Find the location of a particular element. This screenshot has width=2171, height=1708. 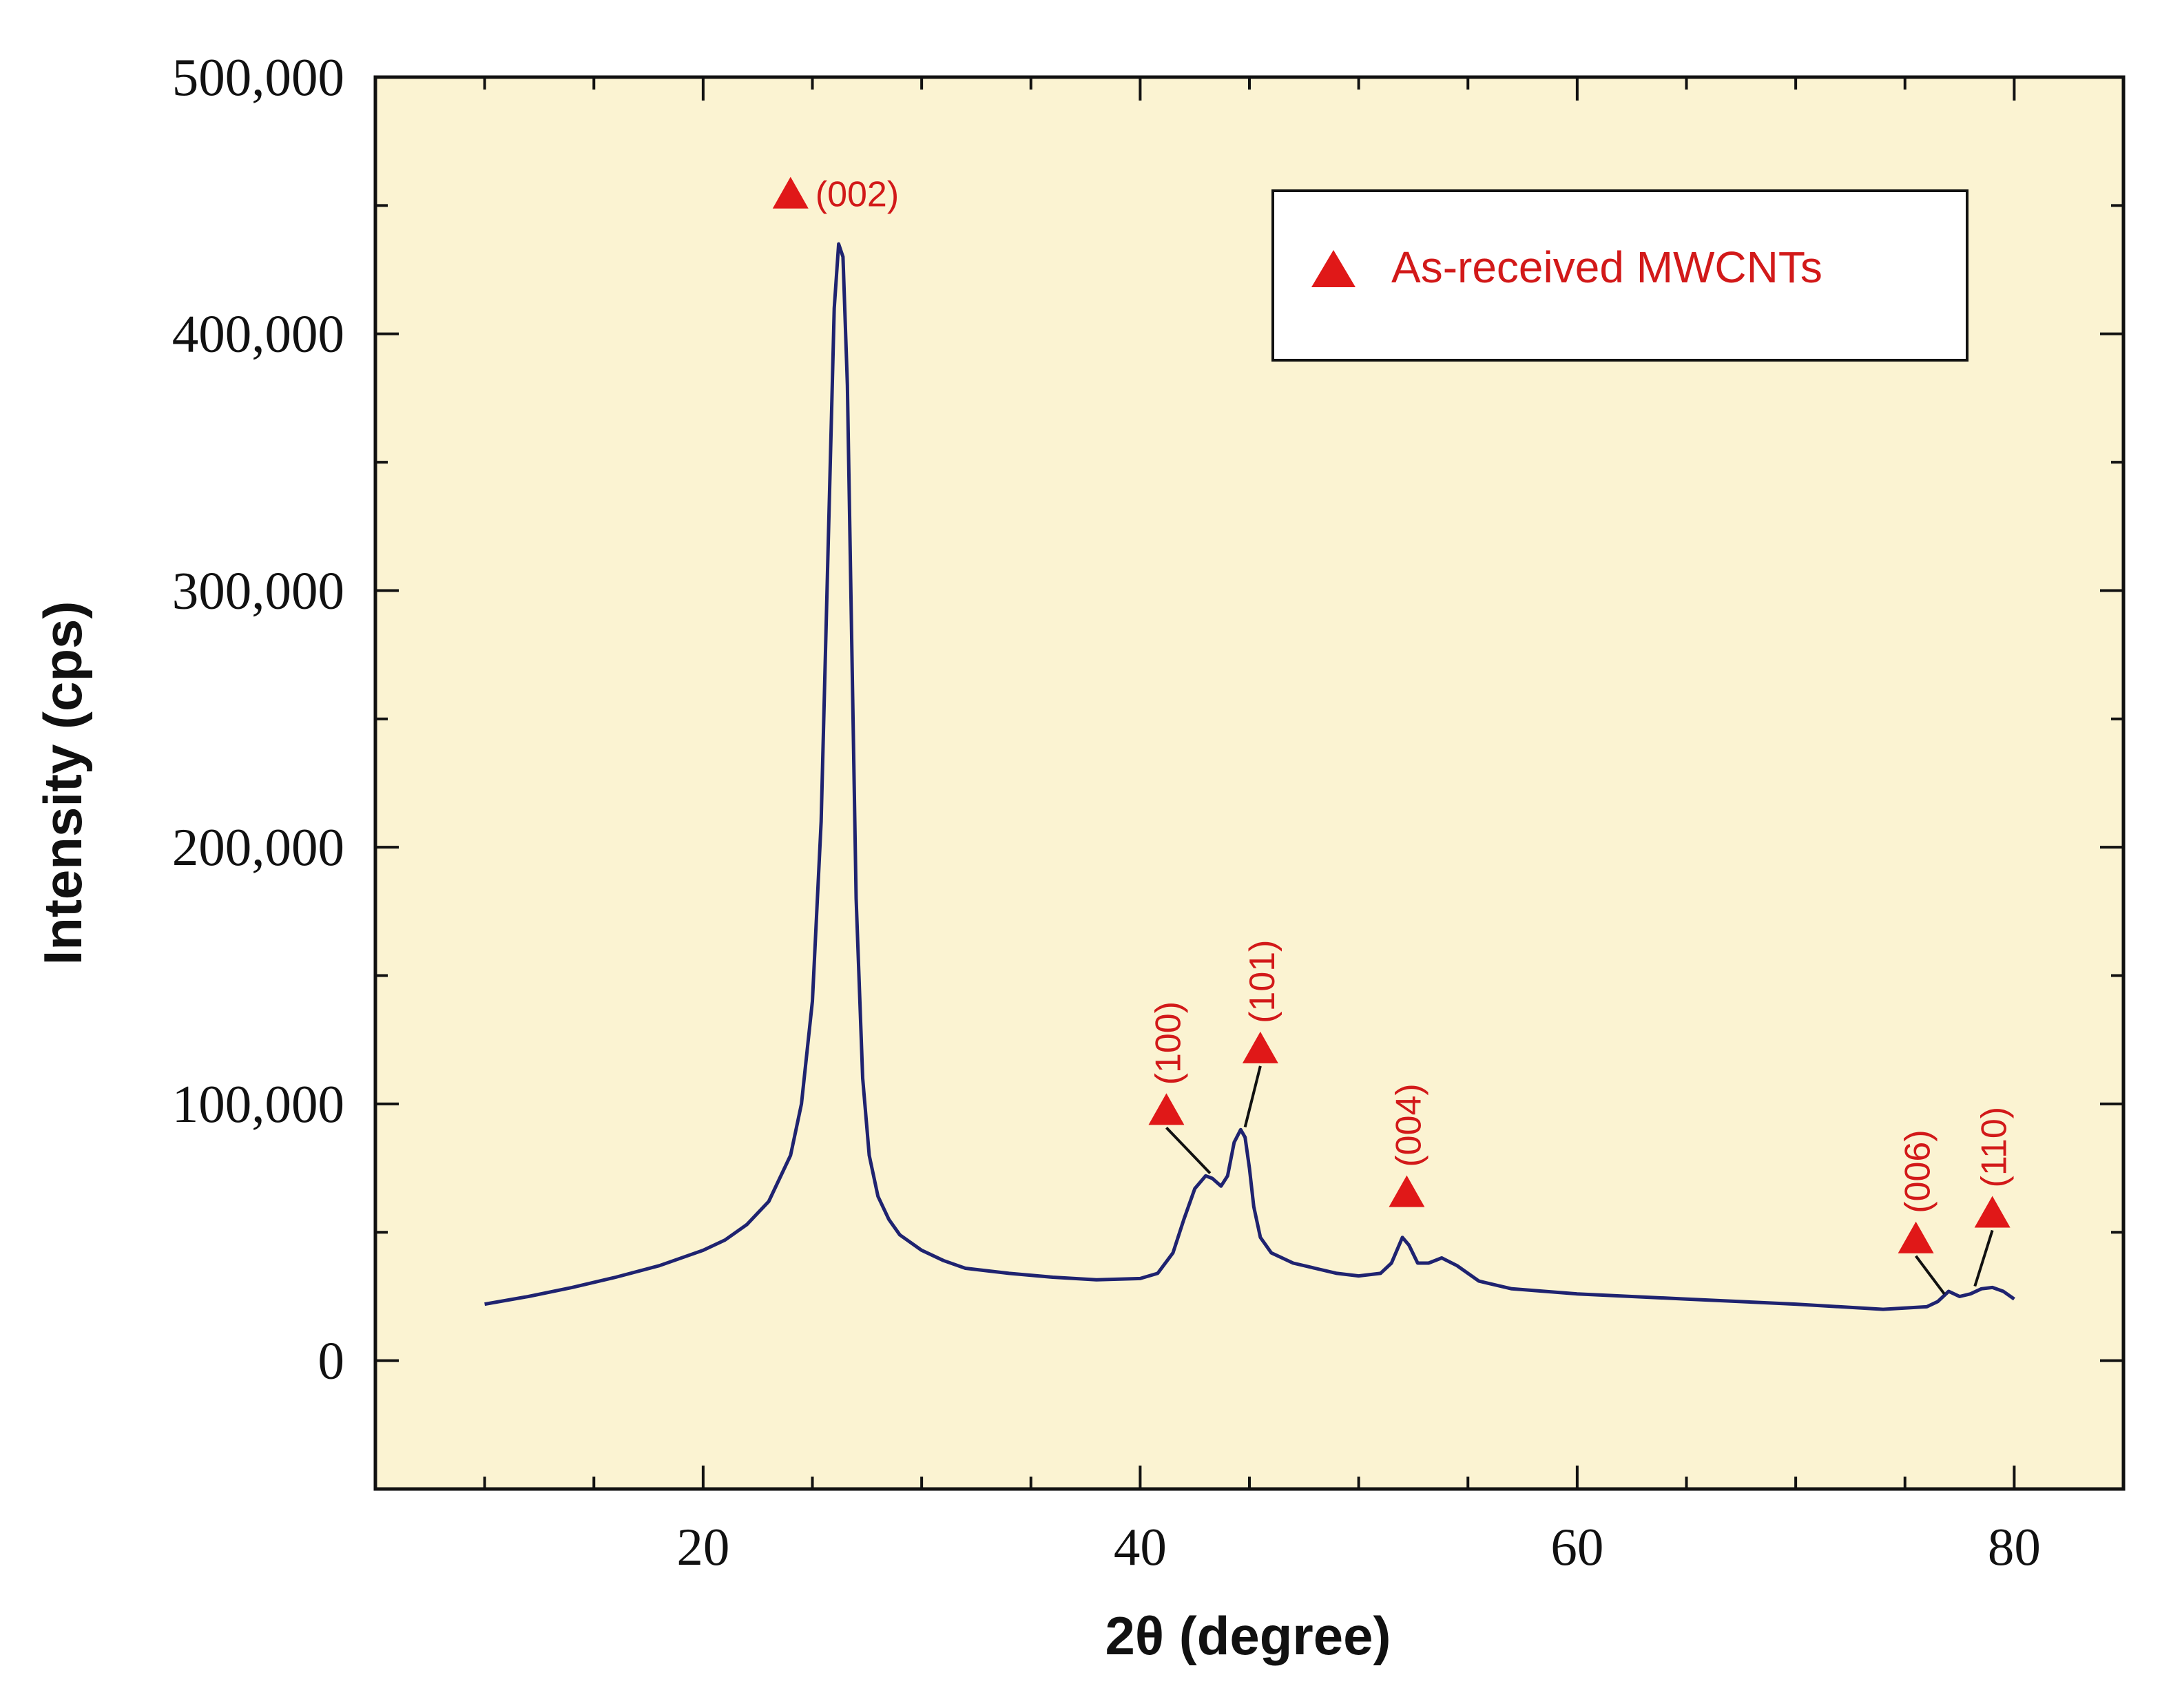

peak-label: (101) is located at coordinates (1262, 982).